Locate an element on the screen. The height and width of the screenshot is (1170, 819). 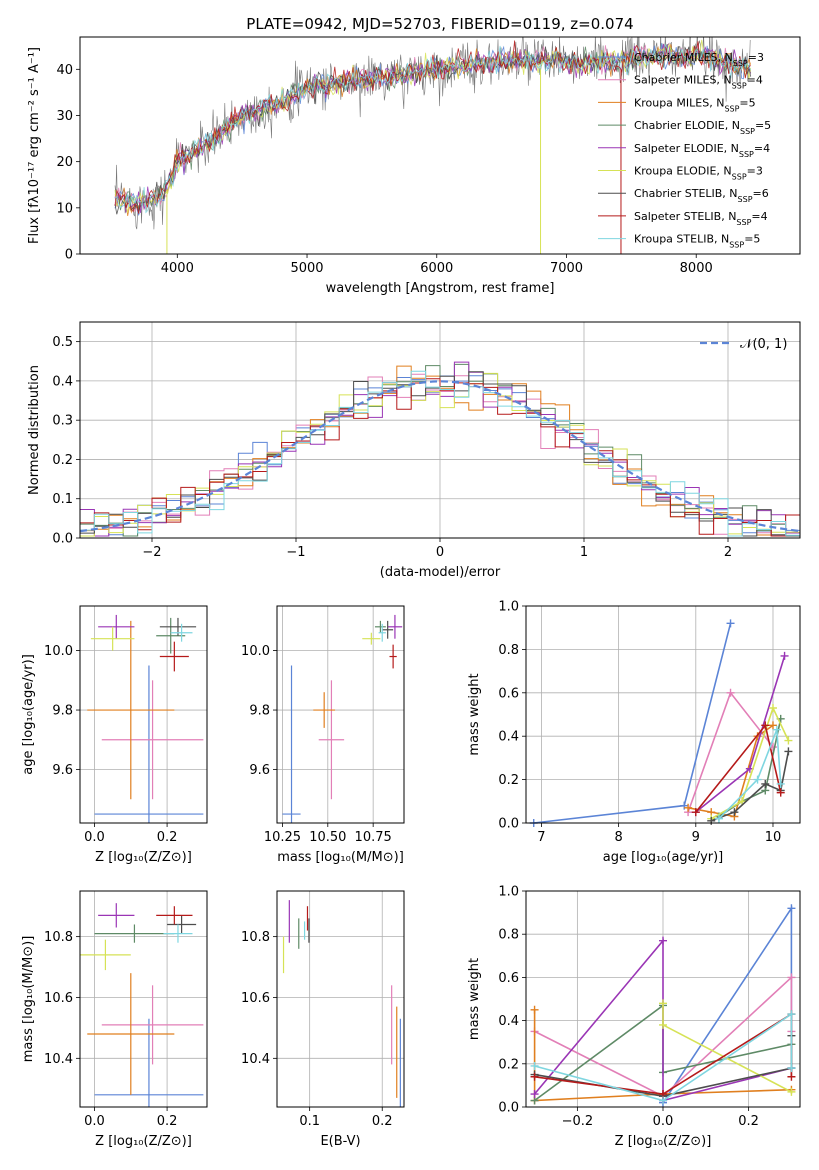
y-axis-label: Flux [fλ10⁻¹⁷ erg cm⁻² s⁻¹ A⁻¹] is located at coordinates (34, 145).